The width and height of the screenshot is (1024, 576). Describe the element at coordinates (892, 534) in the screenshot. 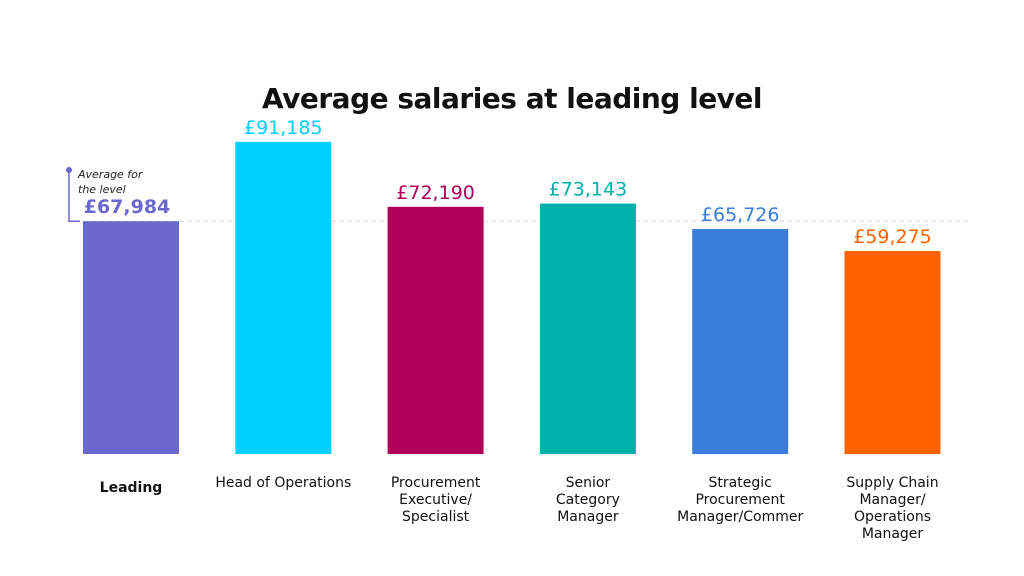

I see `category-label-5-line-3: Manager` at that location.